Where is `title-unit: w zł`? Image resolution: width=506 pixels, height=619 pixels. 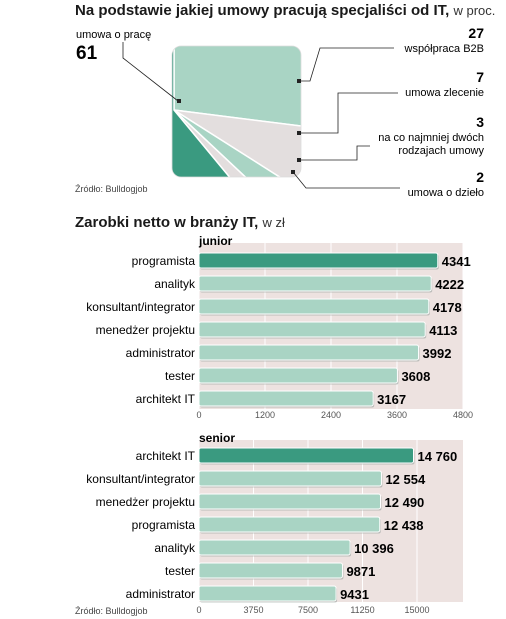 title-unit: w zł is located at coordinates (273, 222).